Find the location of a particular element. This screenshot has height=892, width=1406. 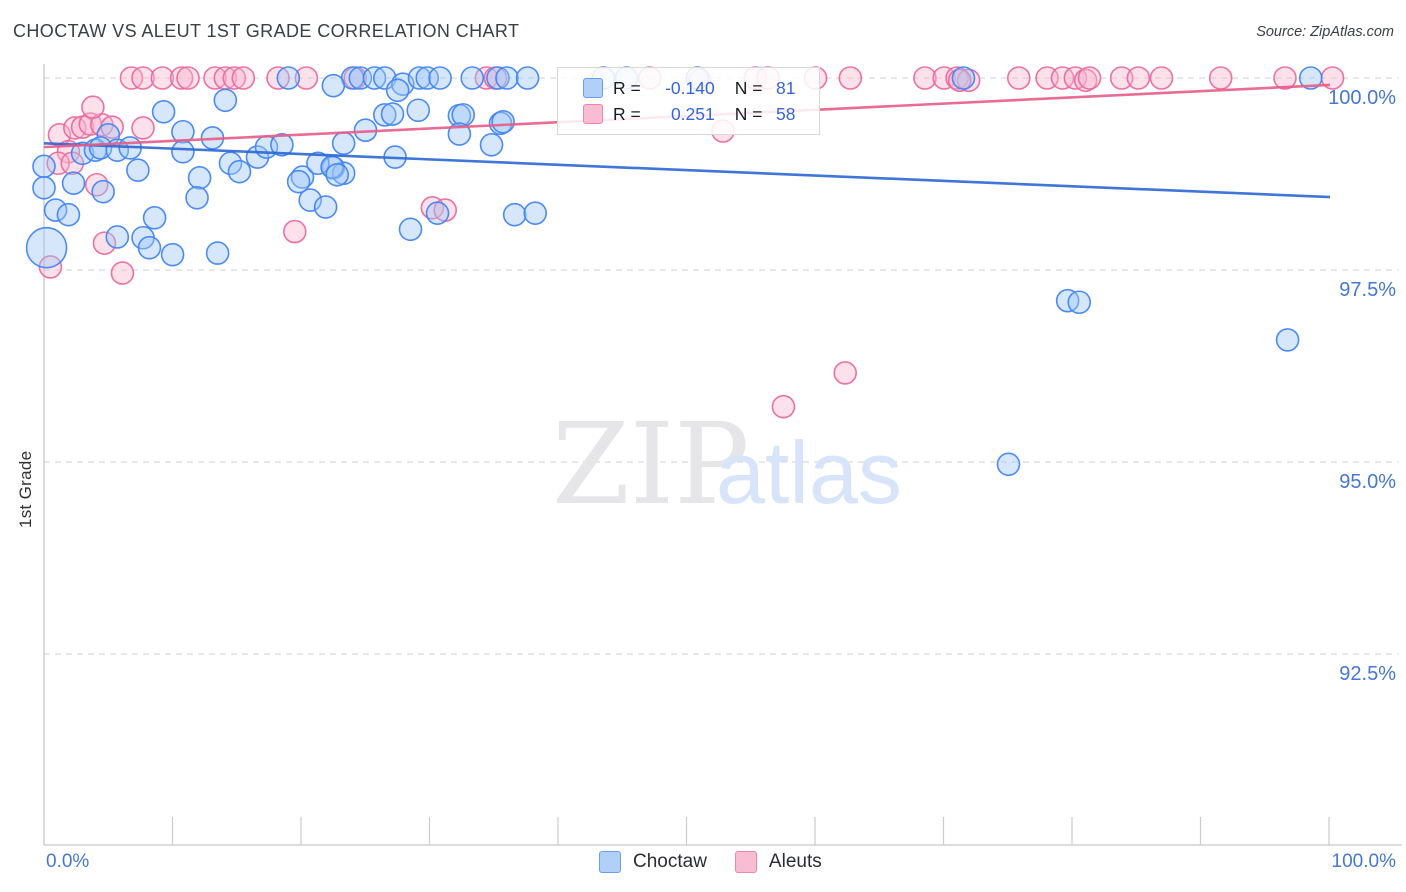

r-label: R = is located at coordinates (627, 87).